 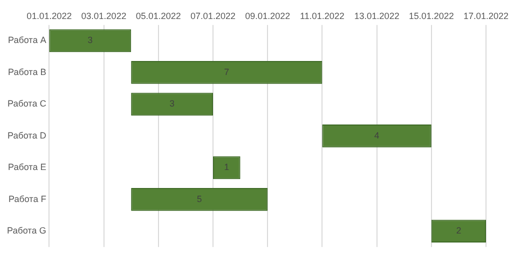 What do you see at coordinates (377, 15) in the screenshot?
I see `x-tick-label: 13.01.2022` at bounding box center [377, 15].